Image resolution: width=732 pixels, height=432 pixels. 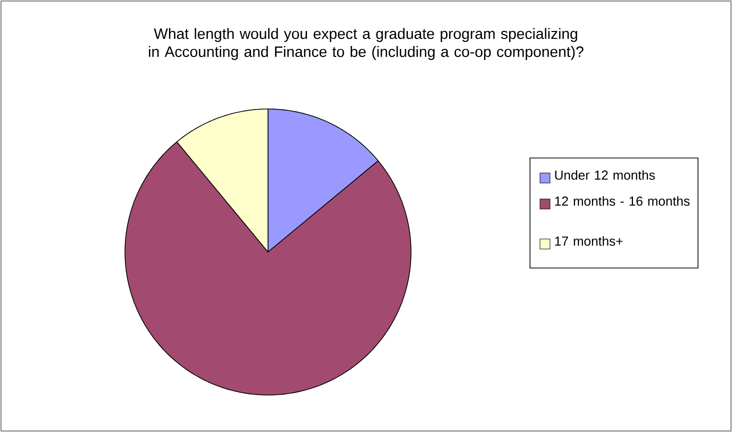 I want to click on legend-label: 12 months - 16 months, so click(x=622, y=201).